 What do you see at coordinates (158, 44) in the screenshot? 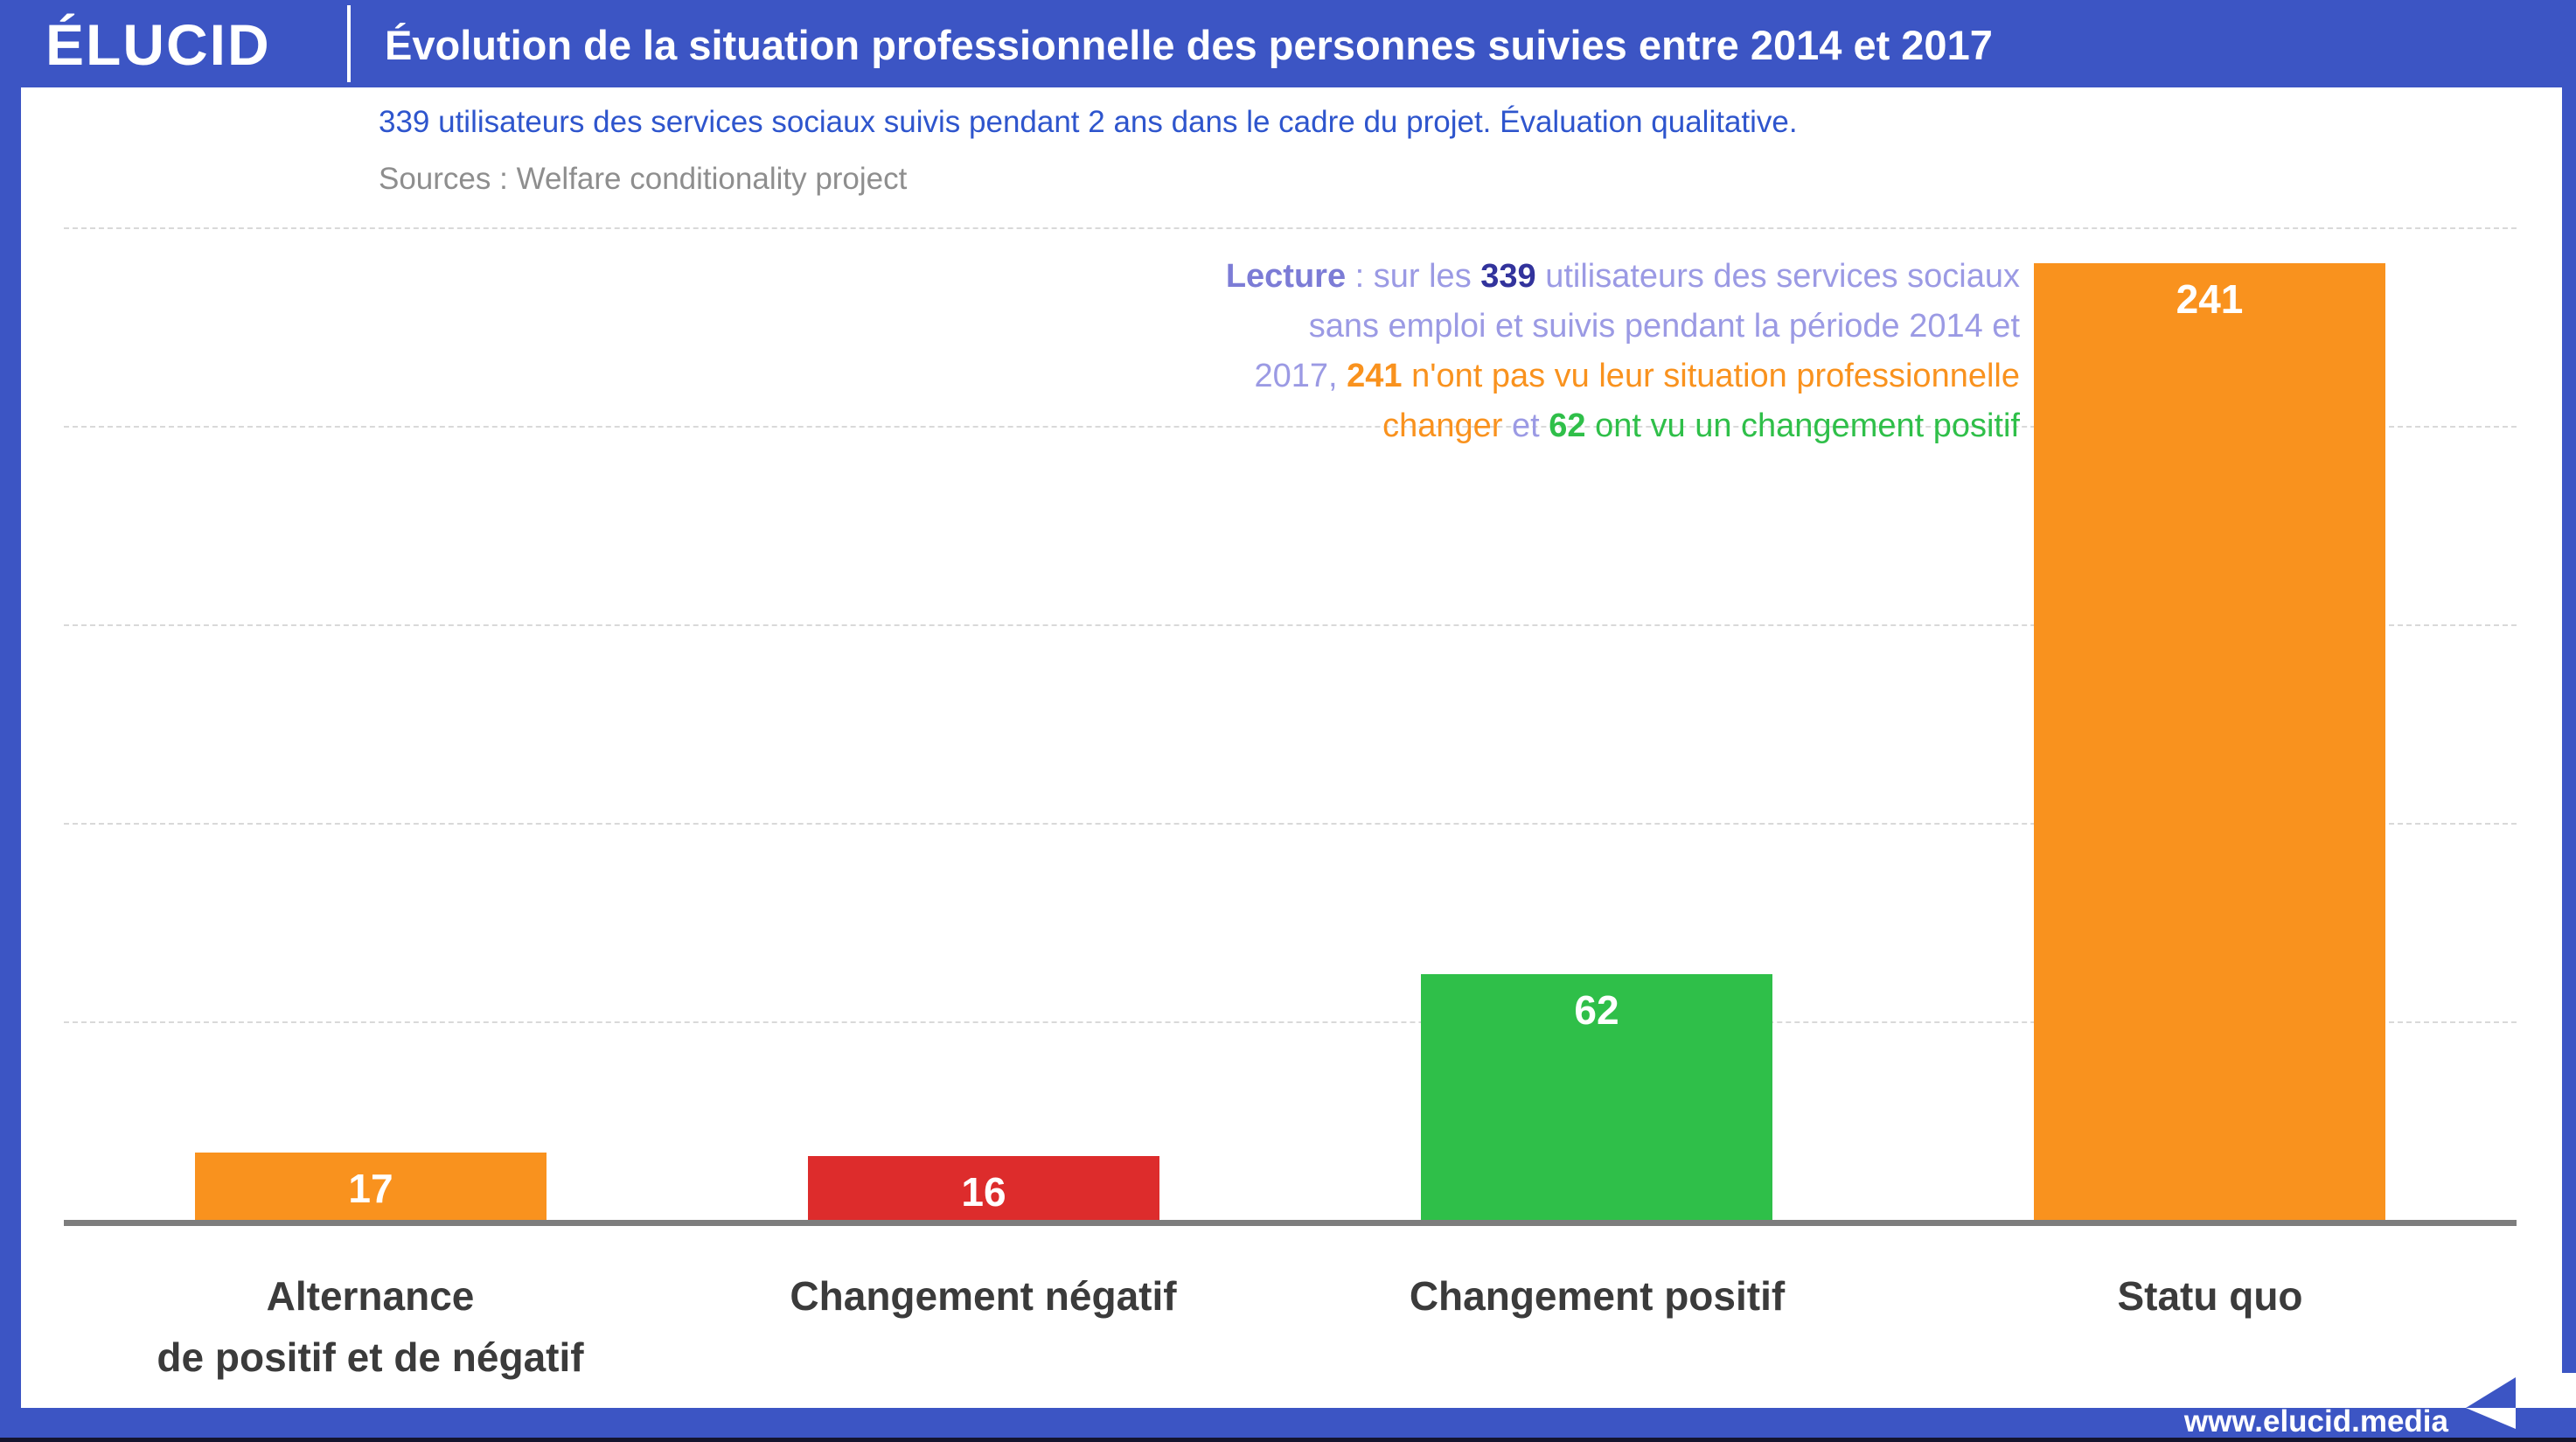
I see `brand-logo: ÉLUCID` at bounding box center [158, 44].